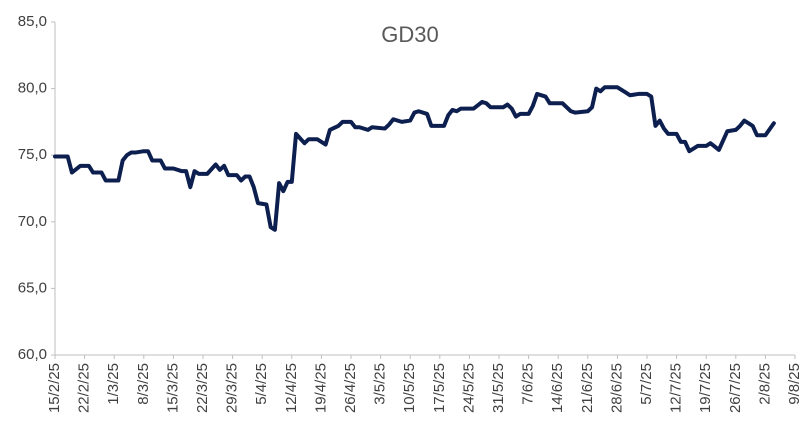 The image size is (810, 441). What do you see at coordinates (291, 388) in the screenshot?
I see `x-tick-label: 12/4/25` at bounding box center [291, 388].